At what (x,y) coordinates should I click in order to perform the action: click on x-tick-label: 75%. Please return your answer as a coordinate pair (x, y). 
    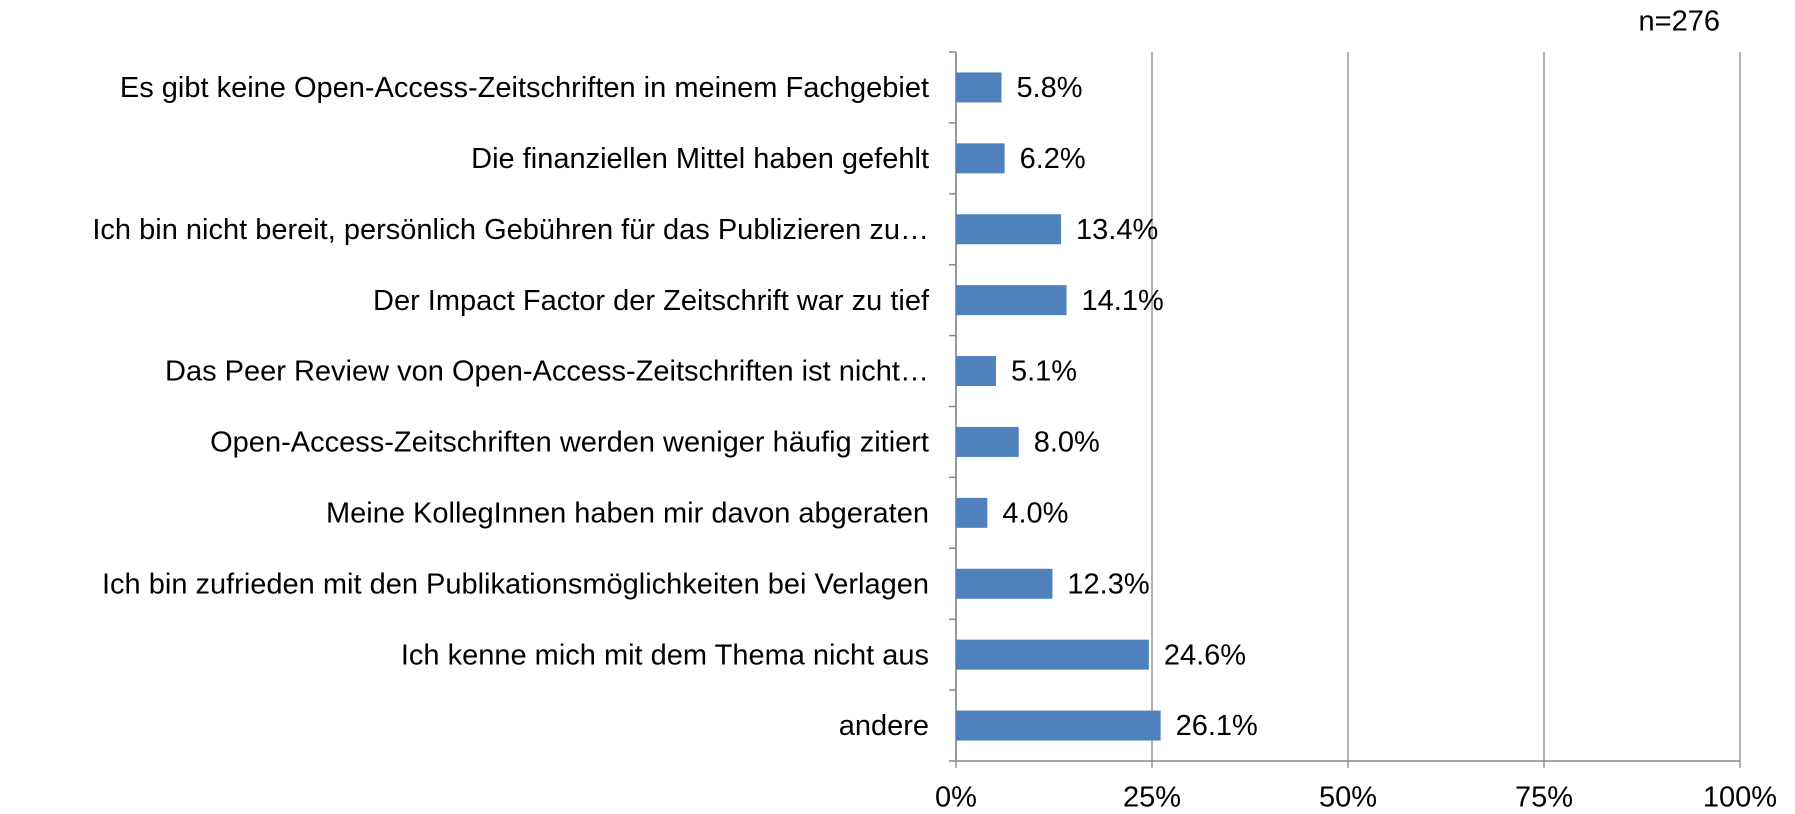
    Looking at the image, I should click on (1544, 798).